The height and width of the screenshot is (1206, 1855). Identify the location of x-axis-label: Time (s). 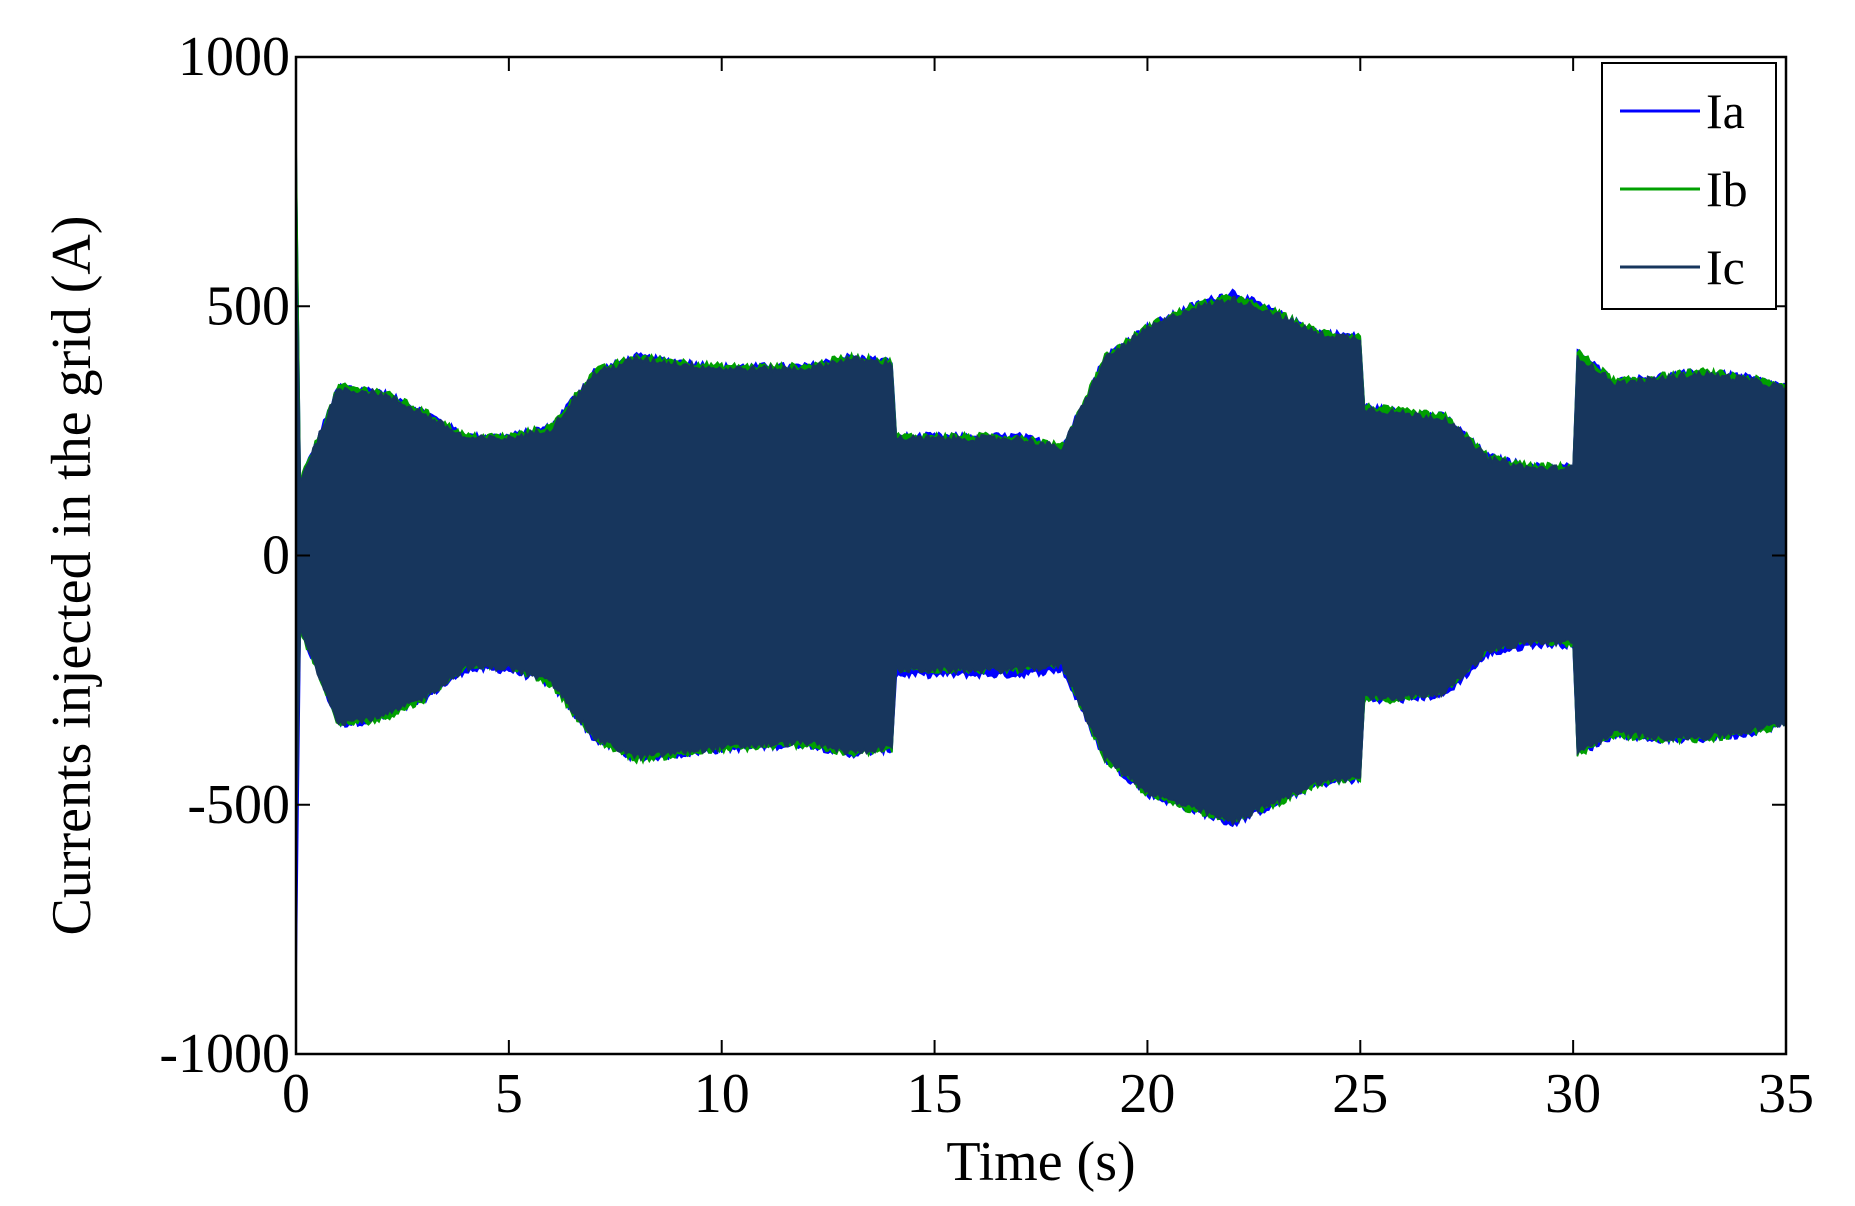
(1040, 1162).